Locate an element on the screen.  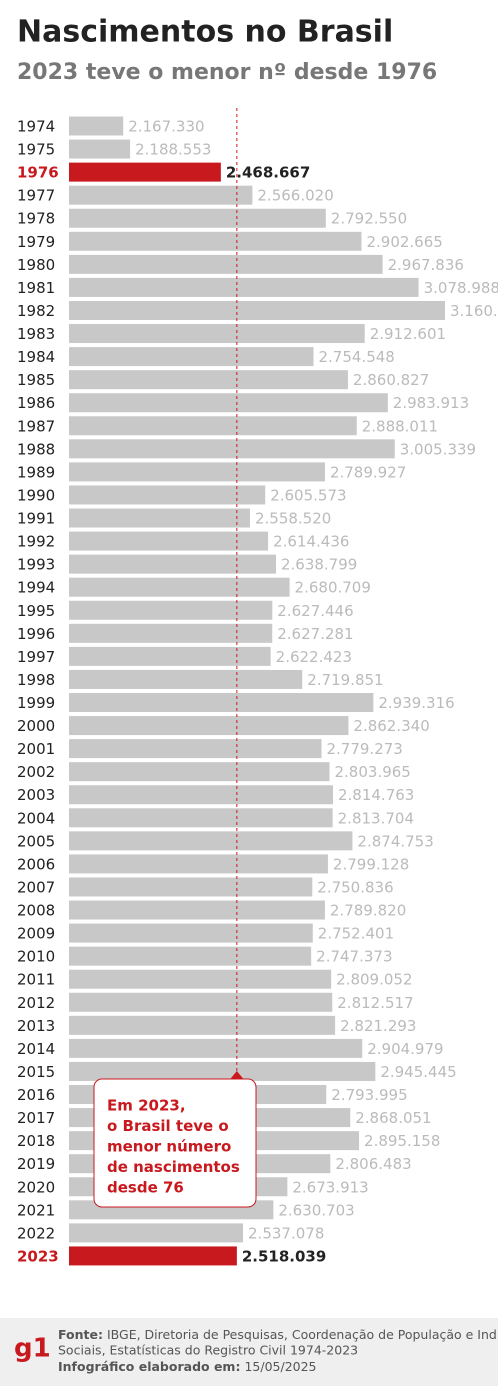
value-label: 2.167.330 is located at coordinates (166, 127).